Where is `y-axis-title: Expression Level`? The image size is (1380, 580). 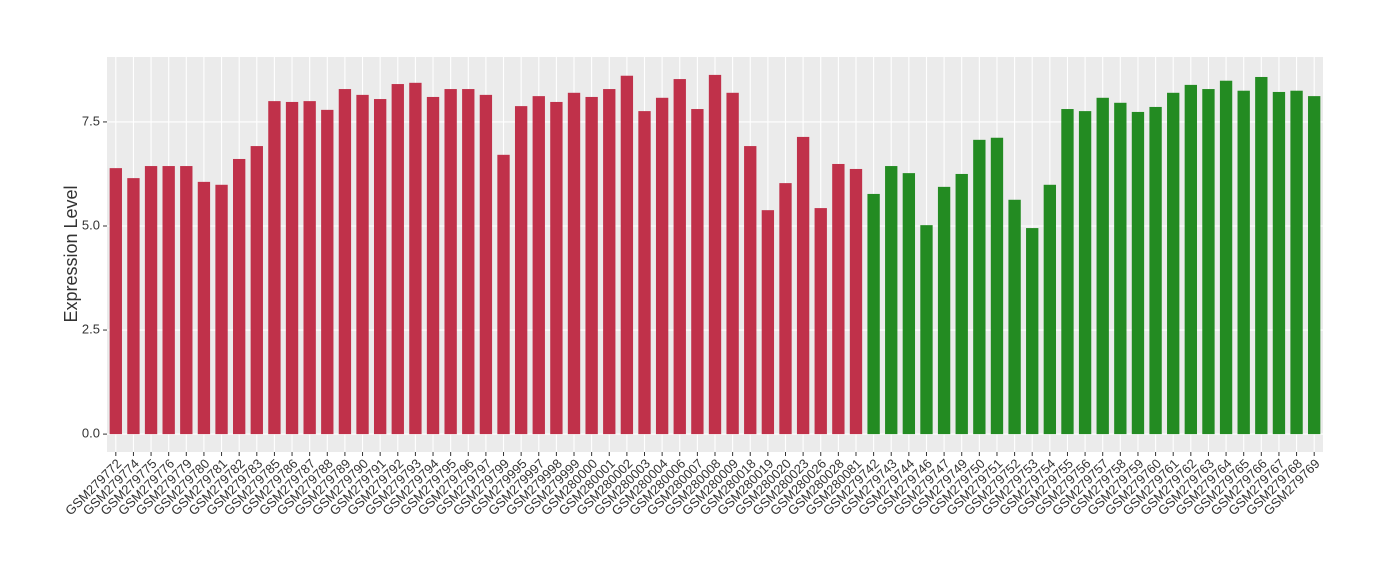
y-axis-title: Expression Level is located at coordinates (71, 253).